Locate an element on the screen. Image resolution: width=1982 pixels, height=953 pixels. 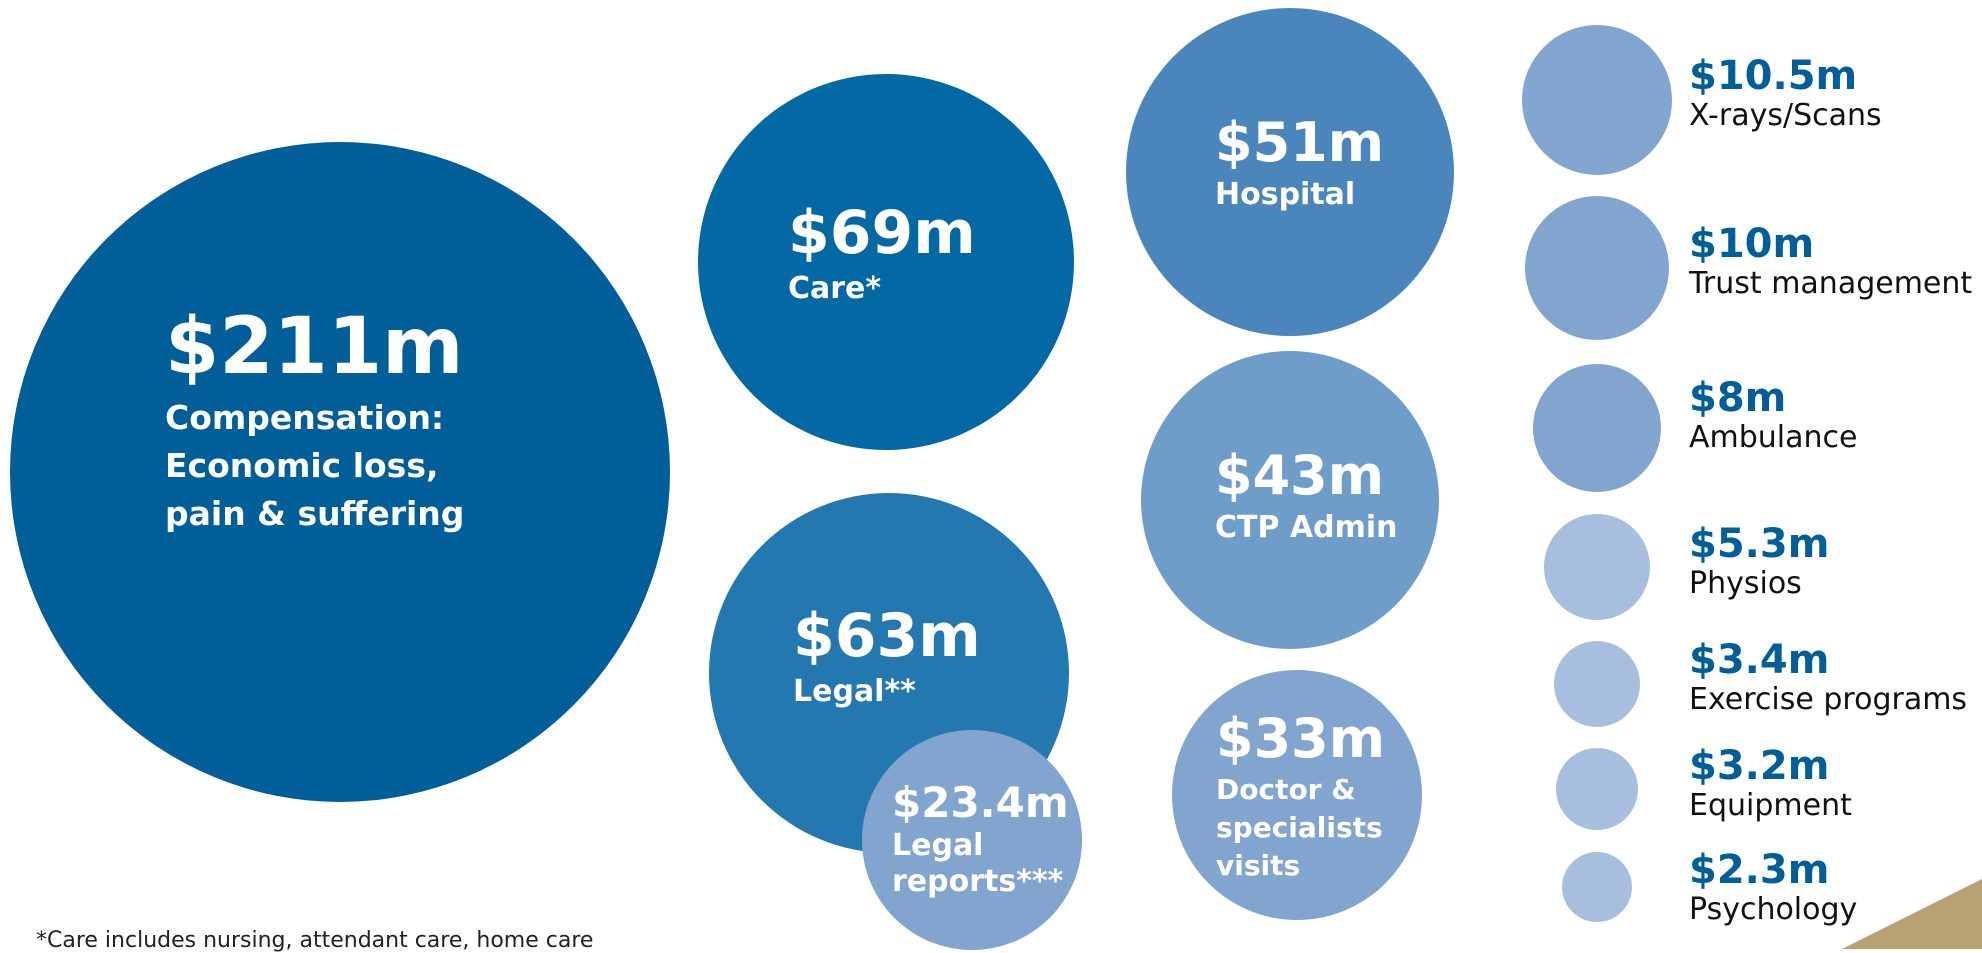
bubble-label: $8m Ambulance is located at coordinates (1773, 416).